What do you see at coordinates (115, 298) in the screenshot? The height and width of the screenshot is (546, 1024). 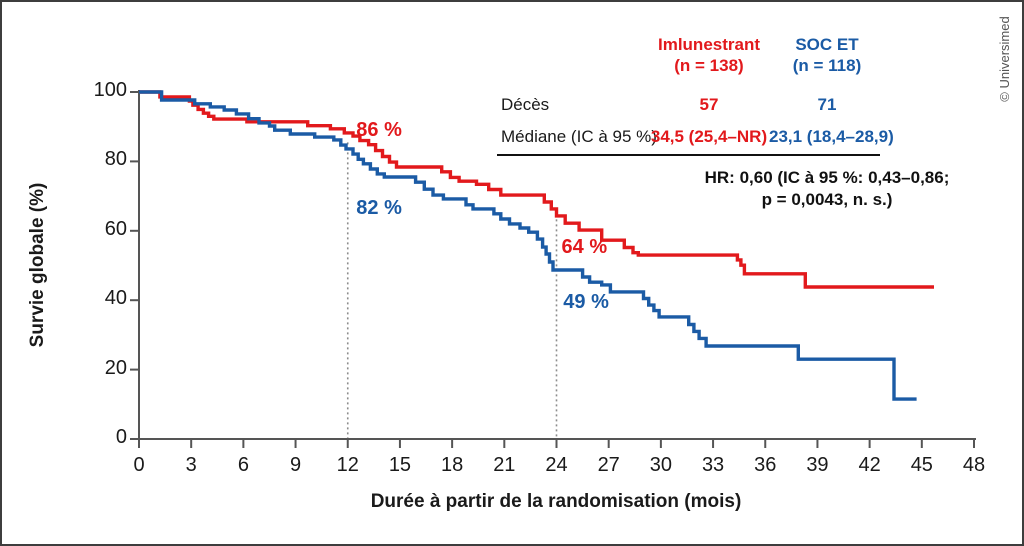 I see `y-tick-label: 40` at bounding box center [115, 298].